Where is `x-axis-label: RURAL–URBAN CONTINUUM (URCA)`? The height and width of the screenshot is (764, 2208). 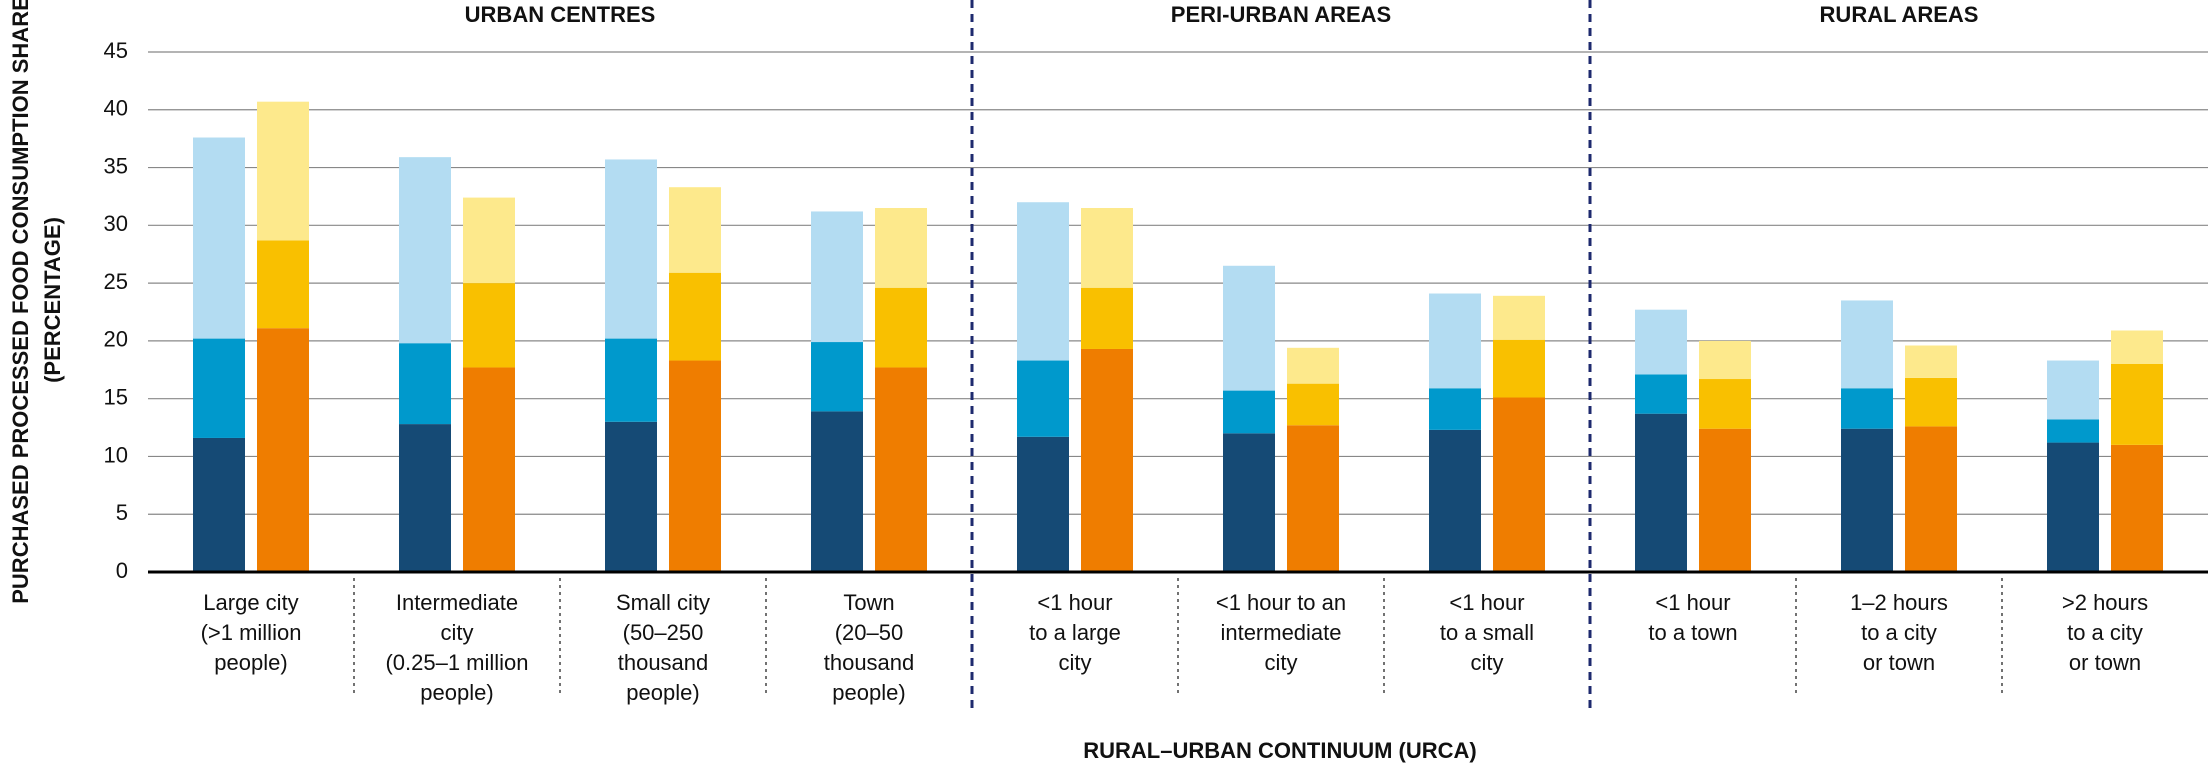 x-axis-label: RURAL–URBAN CONTINUUM (URCA) is located at coordinates (1280, 750).